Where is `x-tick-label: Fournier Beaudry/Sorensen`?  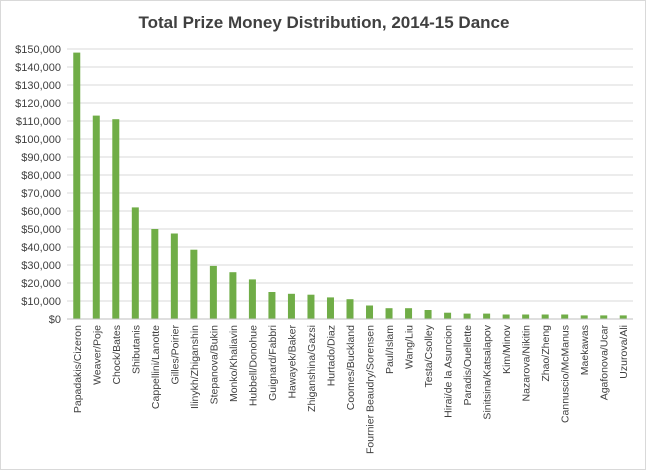 x-tick-label: Fournier Beaudry/Sorensen is located at coordinates (371, 389).